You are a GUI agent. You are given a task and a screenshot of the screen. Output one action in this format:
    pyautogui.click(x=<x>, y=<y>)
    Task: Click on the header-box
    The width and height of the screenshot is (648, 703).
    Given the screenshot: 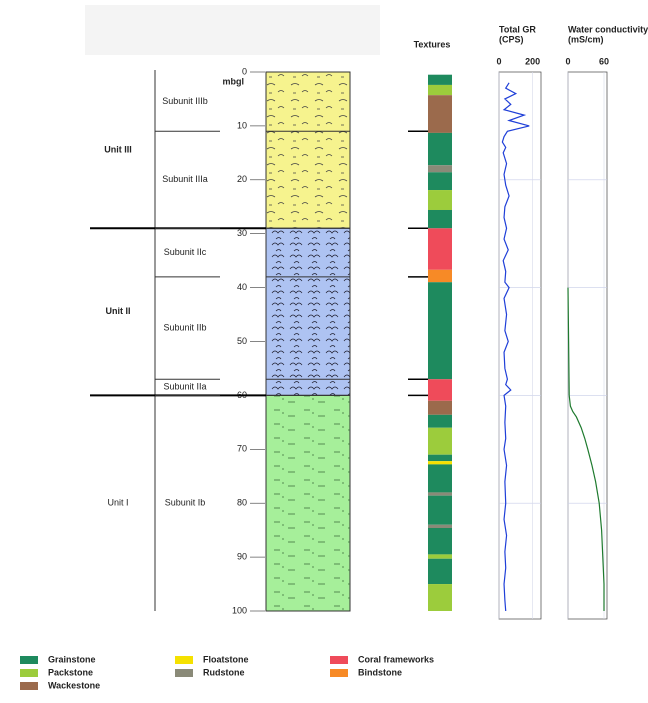 What is the action you would take?
    pyautogui.click(x=232, y=30)
    